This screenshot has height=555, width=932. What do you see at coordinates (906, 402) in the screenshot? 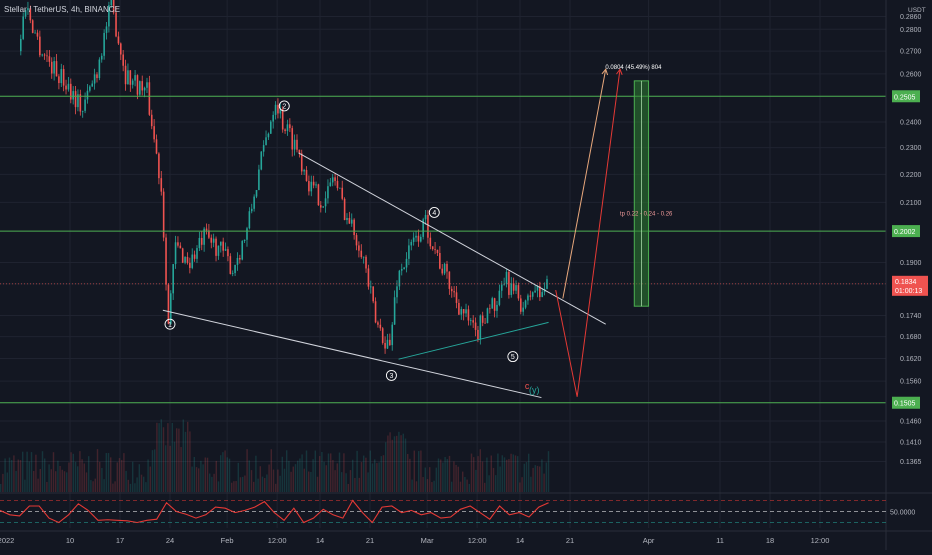
I see `level-label-box` at bounding box center [906, 402].